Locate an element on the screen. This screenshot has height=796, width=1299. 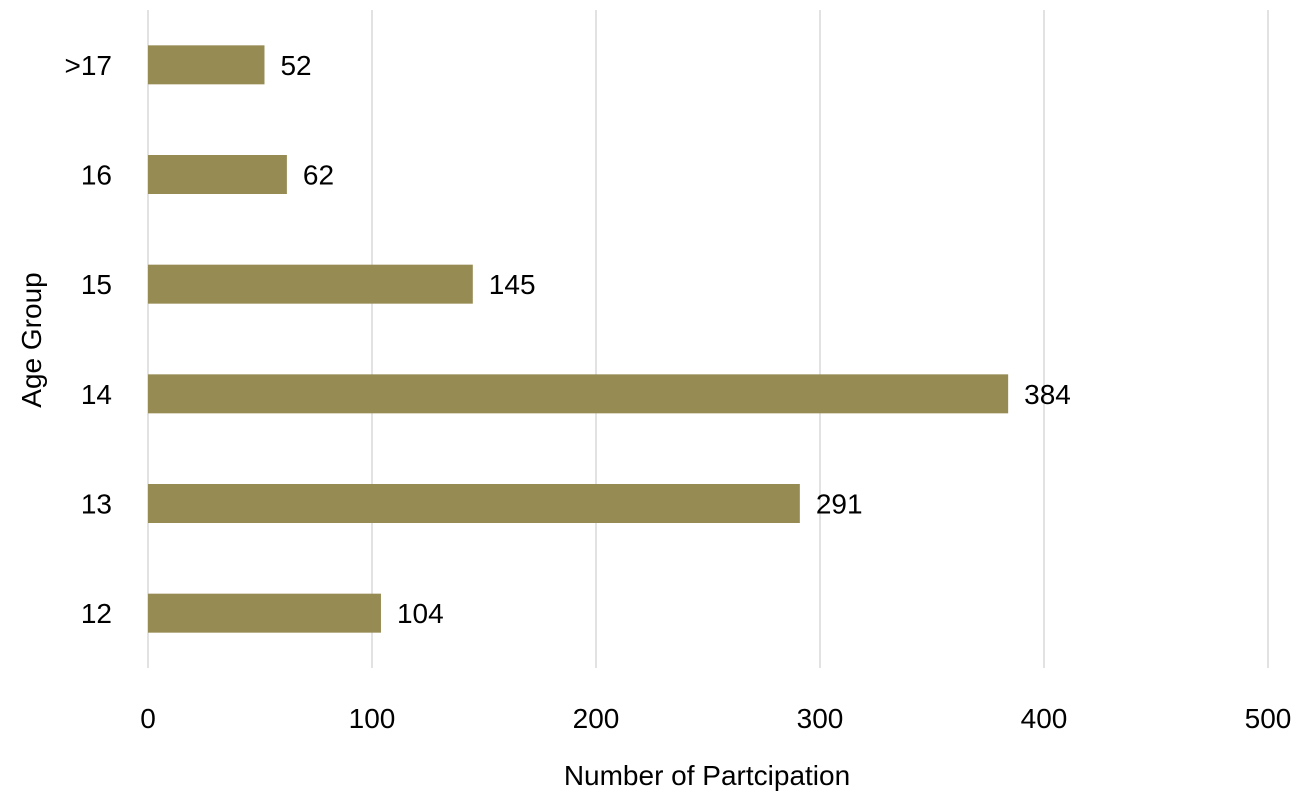
data-label-13: 291 is located at coordinates (839, 504).